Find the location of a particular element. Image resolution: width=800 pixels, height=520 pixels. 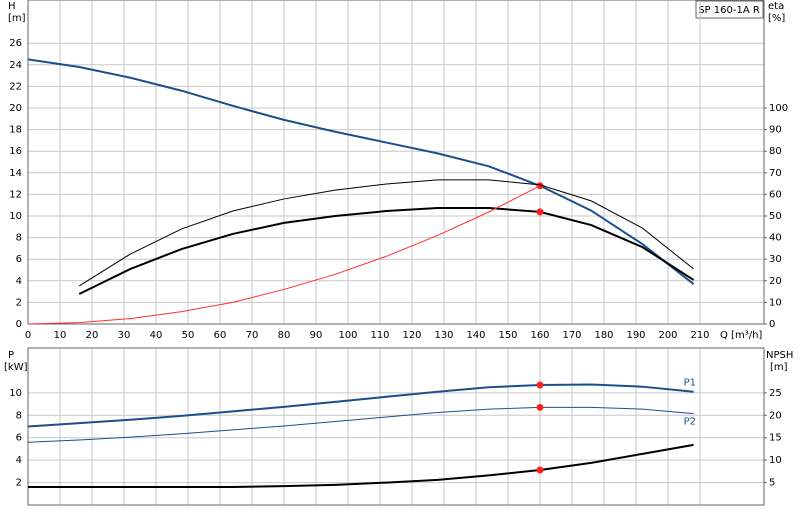

x-tick-label: 110 is located at coordinates (379, 335).